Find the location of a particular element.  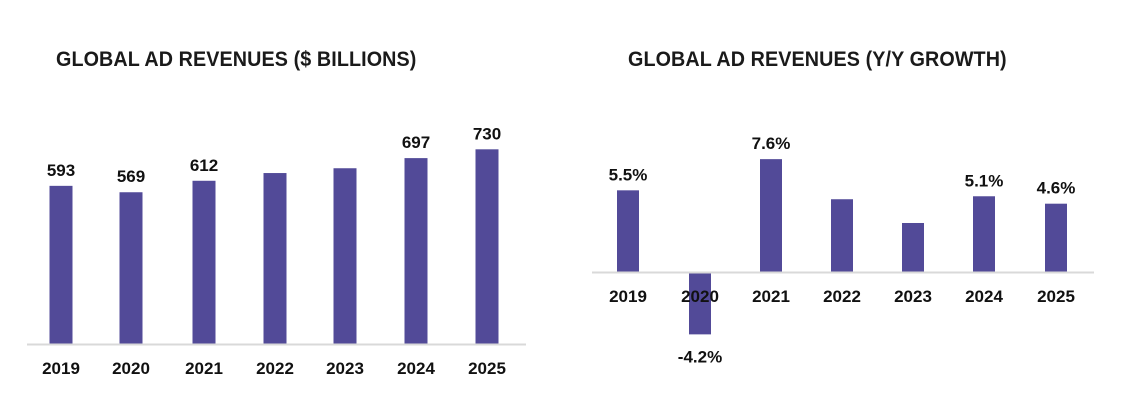

chart-title-growth: GLOBAL AD REVENUES (Y/Y GROWTH) is located at coordinates (817, 59).